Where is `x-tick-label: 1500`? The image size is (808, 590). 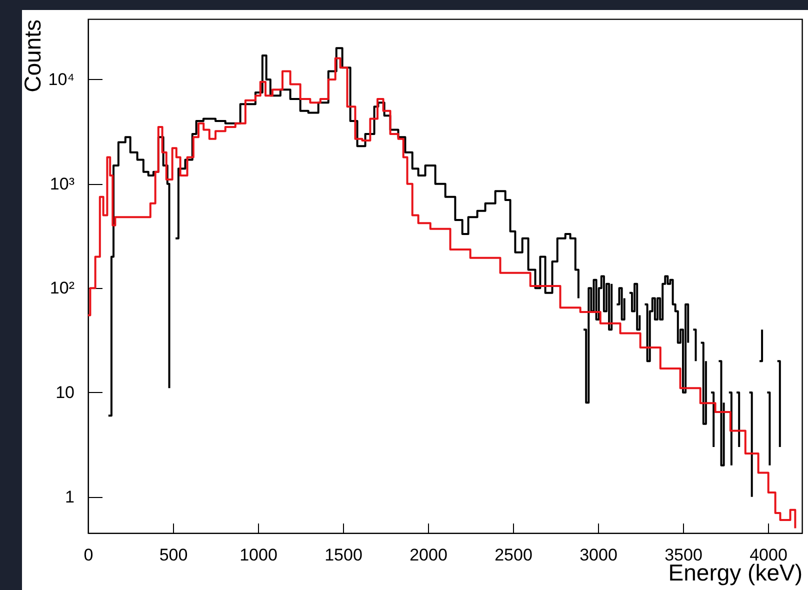 x-tick-label: 1500 is located at coordinates (343, 555).